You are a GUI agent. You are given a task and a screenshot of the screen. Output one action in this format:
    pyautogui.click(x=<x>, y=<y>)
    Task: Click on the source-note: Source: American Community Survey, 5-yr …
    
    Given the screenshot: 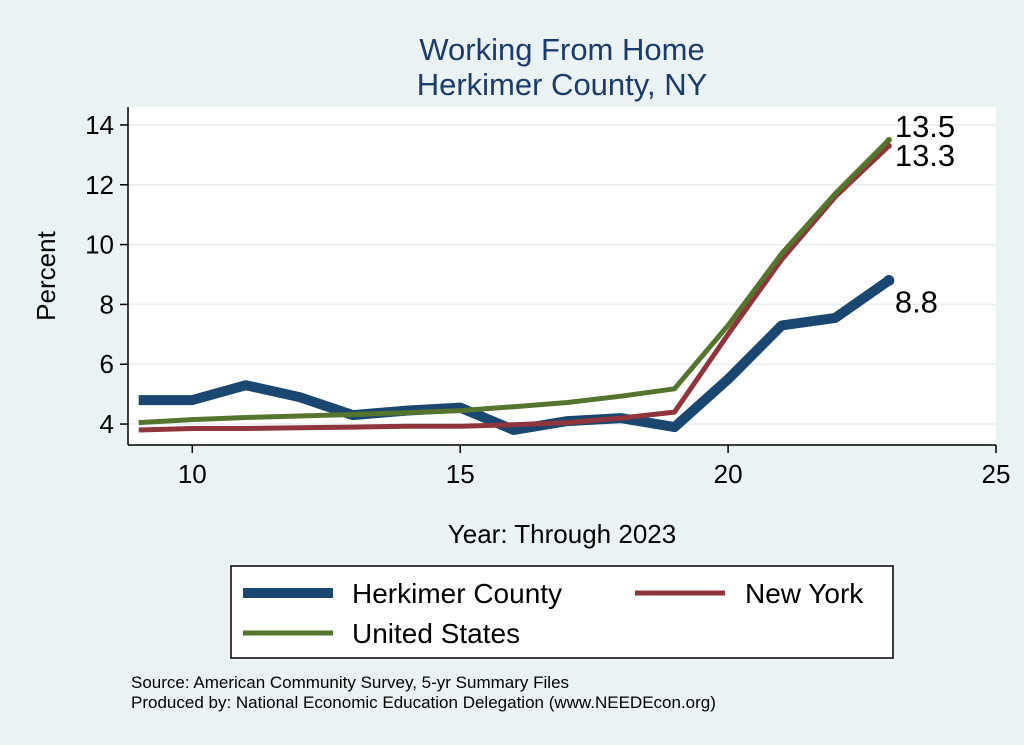 What is the action you would take?
    pyautogui.click(x=350, y=682)
    